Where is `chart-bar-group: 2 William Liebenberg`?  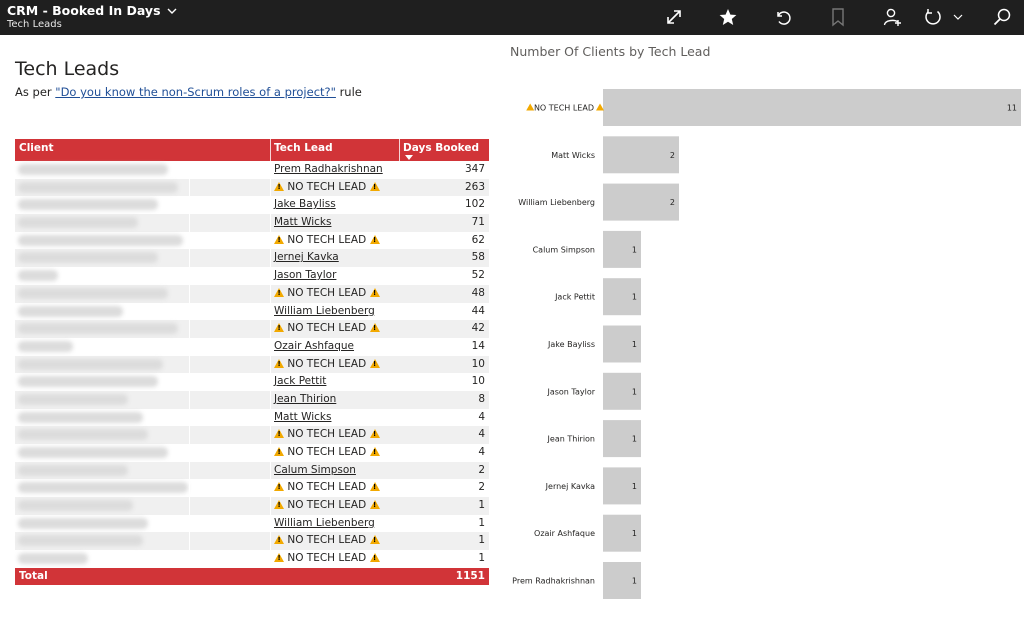
chart-bar-group: 2 William Liebenberg is located at coordinates (598, 202).